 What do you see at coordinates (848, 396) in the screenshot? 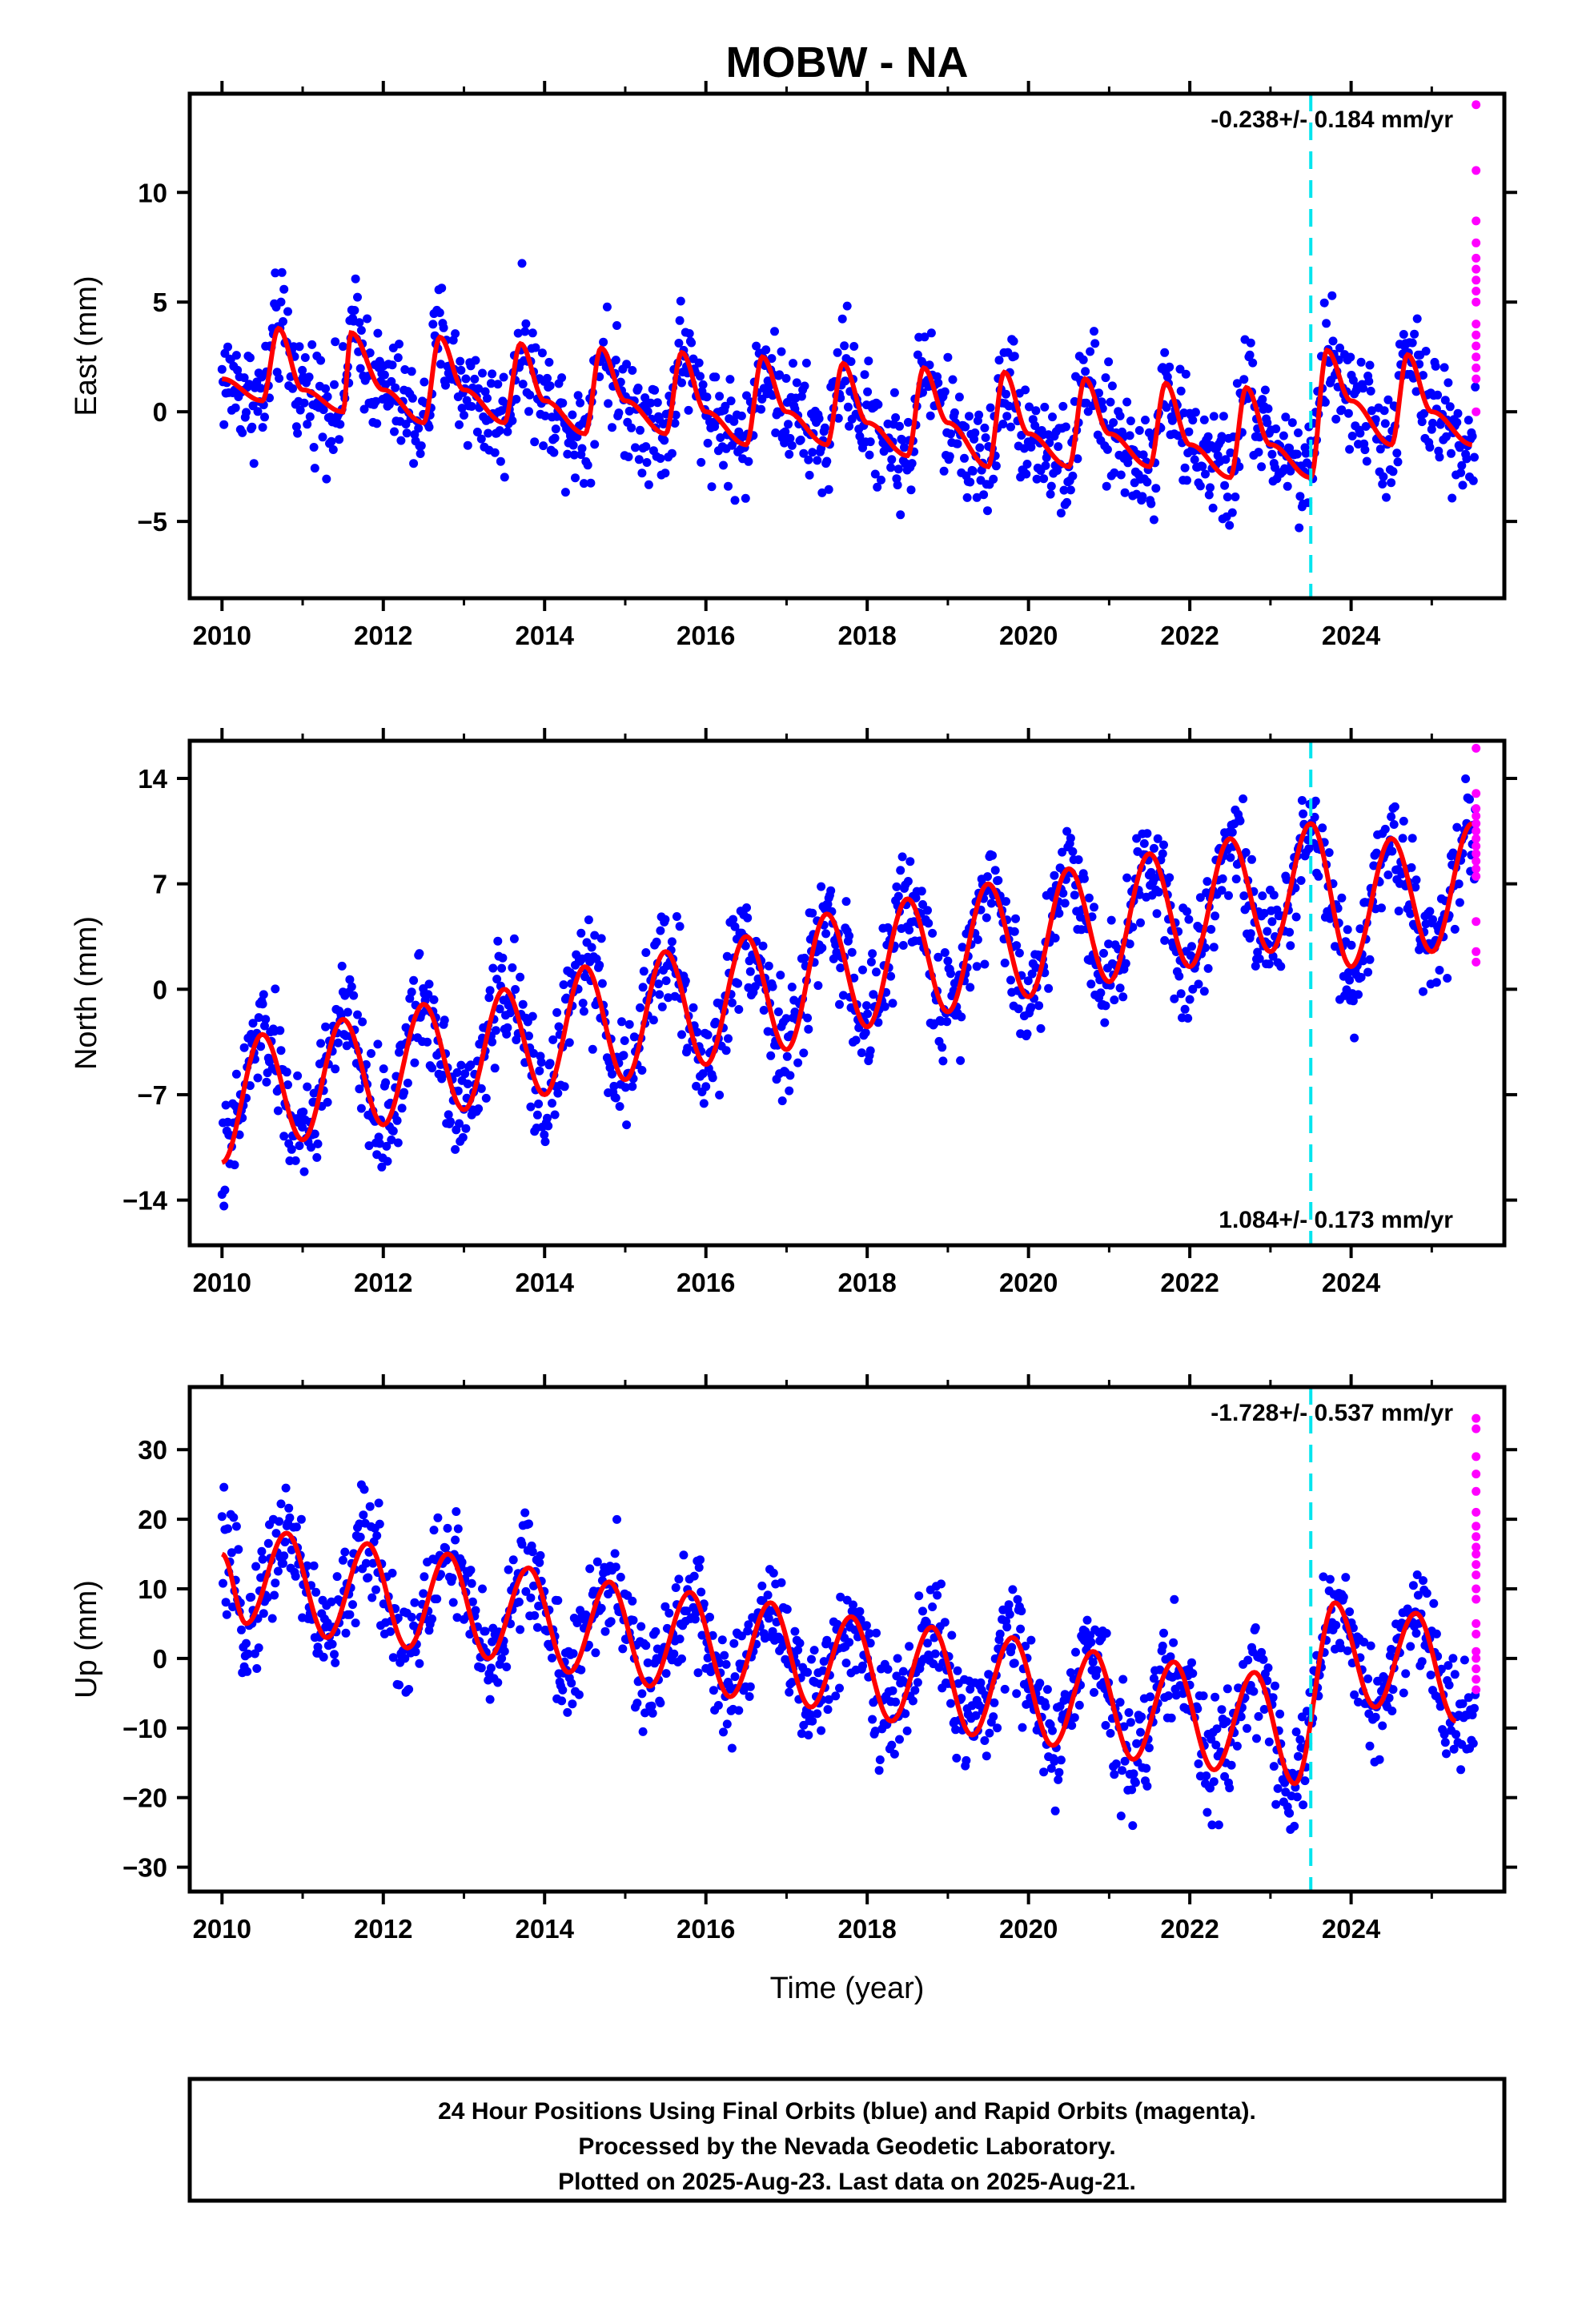
I see `east-scatter-points` at bounding box center [848, 396].